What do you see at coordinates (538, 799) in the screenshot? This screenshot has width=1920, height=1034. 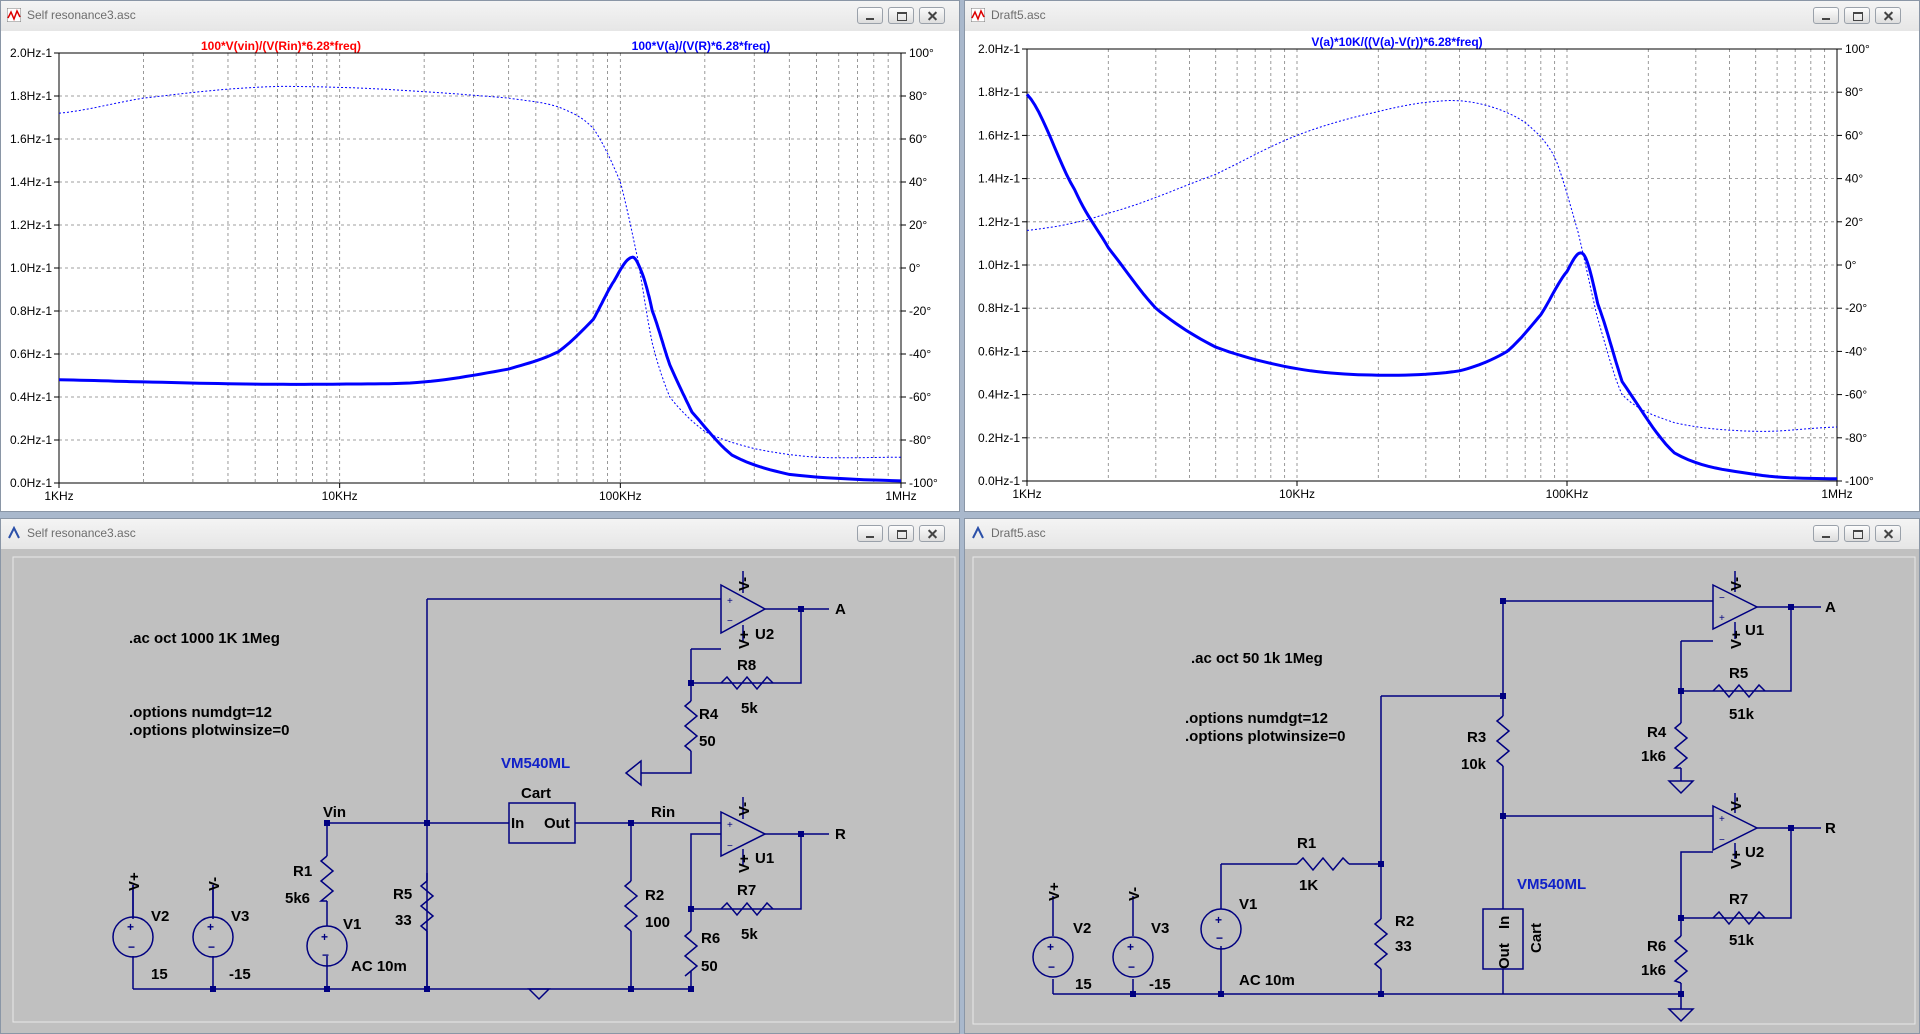 I see `cartridge-block: Cart In Out VM540ML` at bounding box center [538, 799].